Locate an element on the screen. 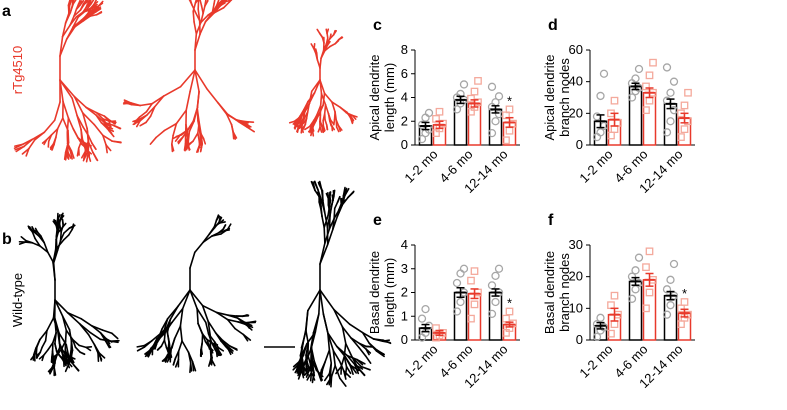 The image size is (787, 410). panel-label: e is located at coordinates (377, 220).